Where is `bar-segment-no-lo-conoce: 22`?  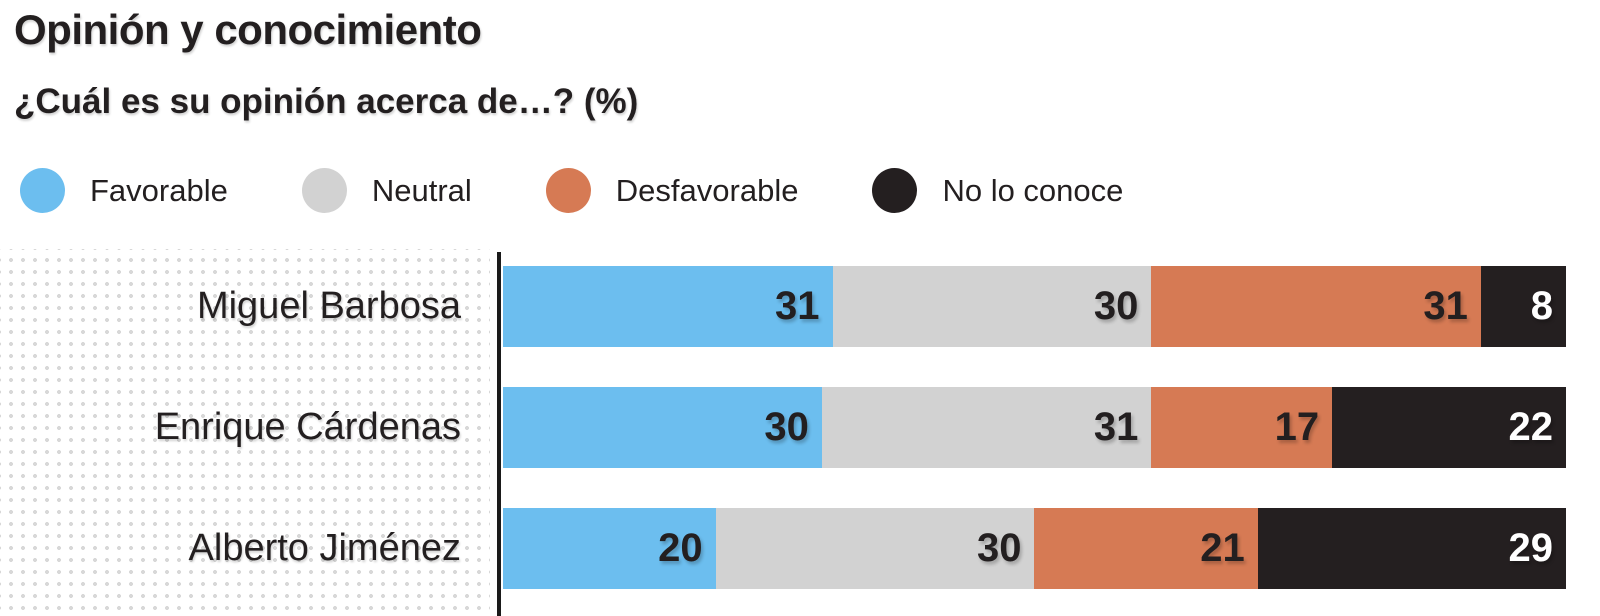
bar-segment-no-lo-conoce: 22 is located at coordinates (1449, 427).